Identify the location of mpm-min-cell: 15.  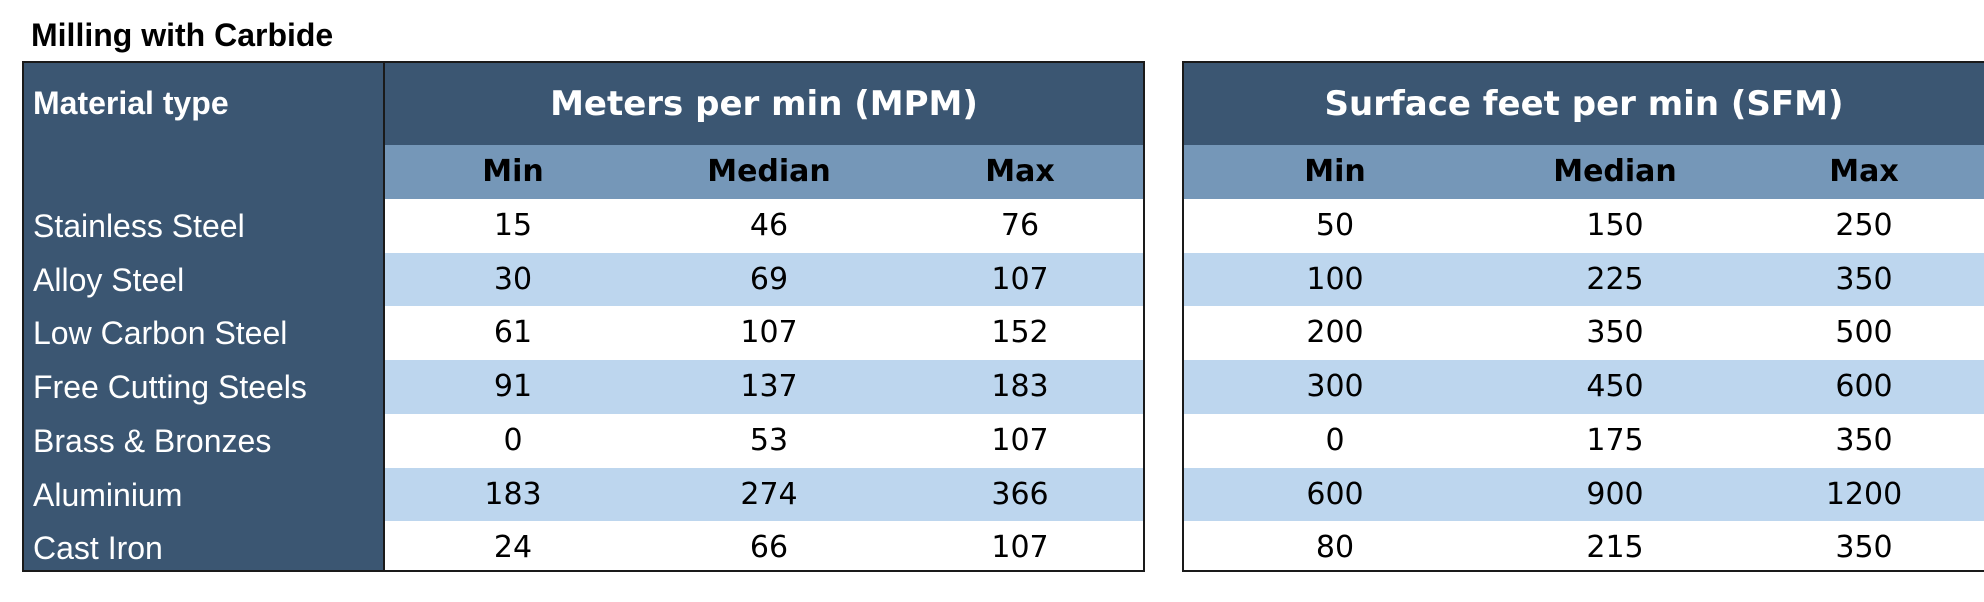
(513, 225).